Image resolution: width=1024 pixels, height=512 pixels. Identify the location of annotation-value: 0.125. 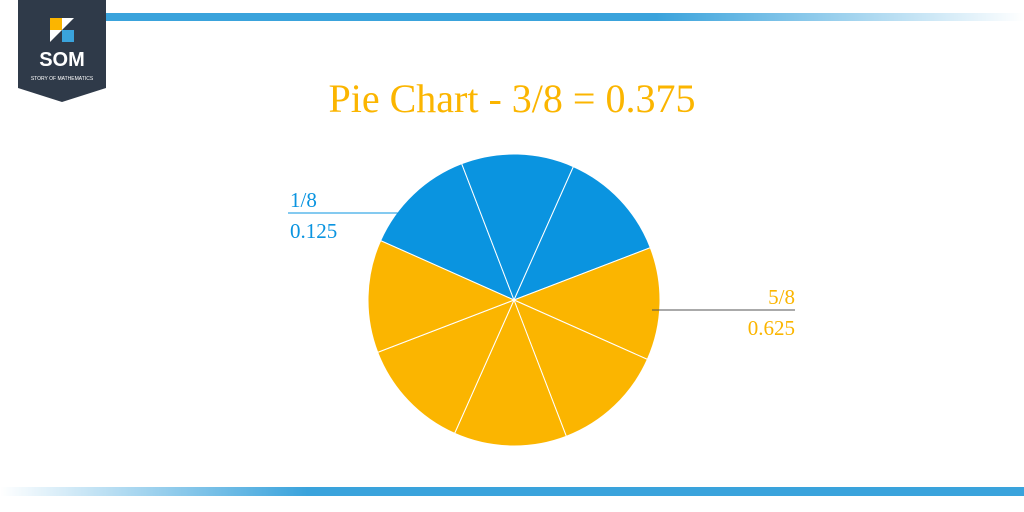
(313, 231).